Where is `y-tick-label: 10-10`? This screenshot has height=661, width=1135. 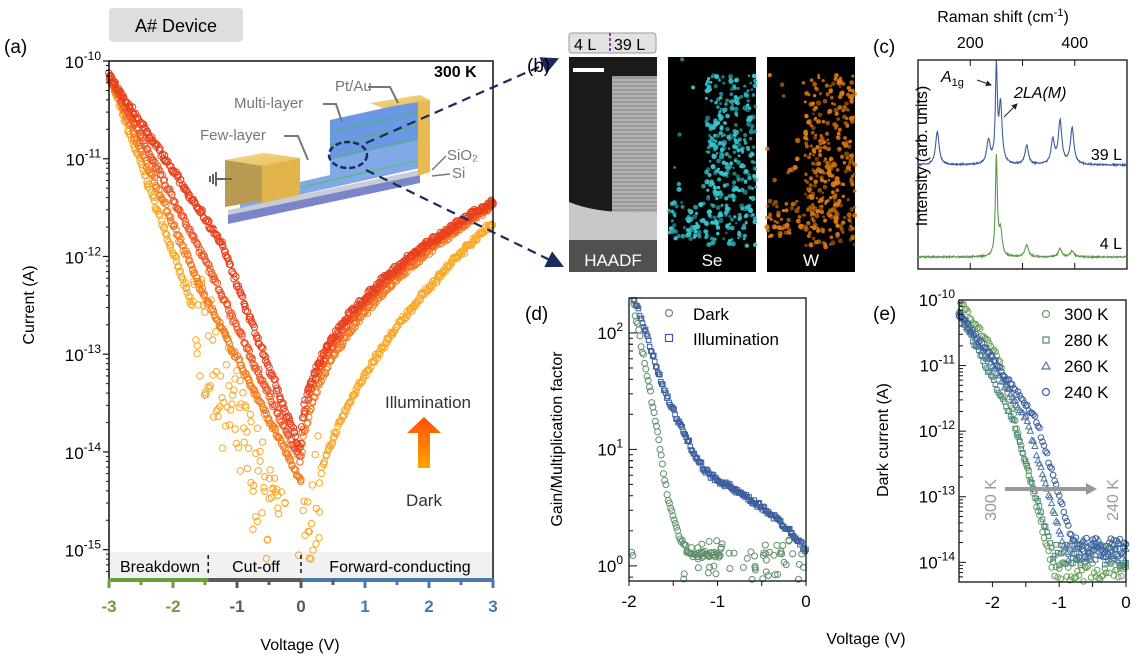
y-tick-label: 10-10 is located at coordinates (83, 60).